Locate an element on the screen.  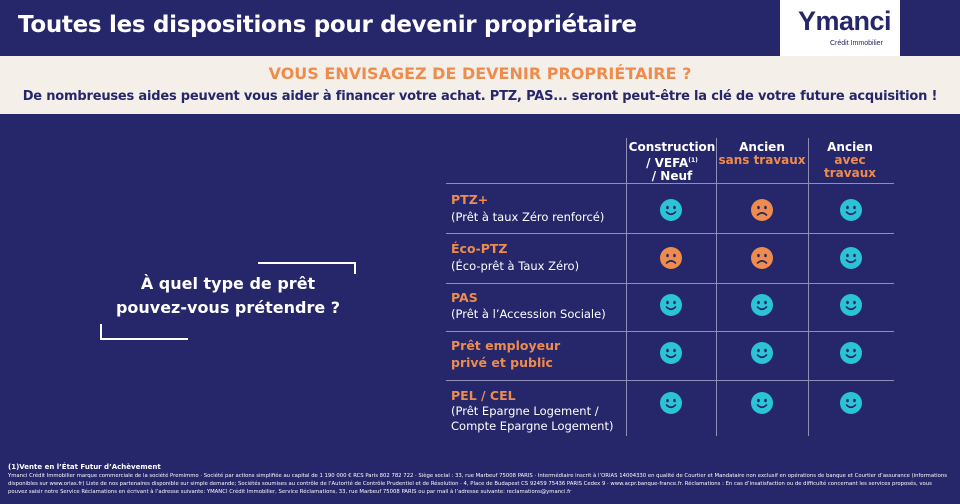
row-desc-pas: (Prêt à l’Accession Sociale) is located at coordinates (528, 314).